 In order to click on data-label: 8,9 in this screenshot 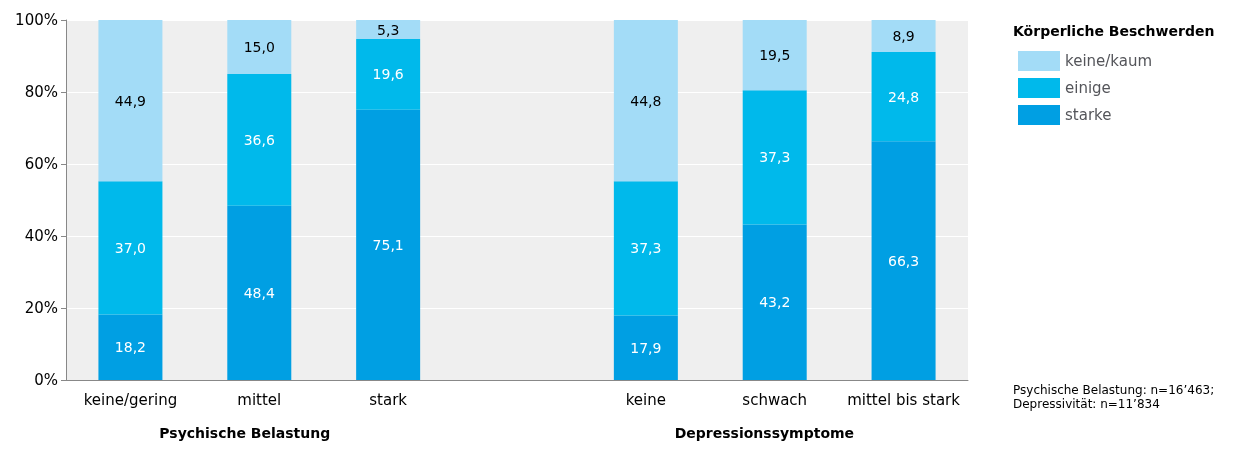, I will do `click(903, 36)`.